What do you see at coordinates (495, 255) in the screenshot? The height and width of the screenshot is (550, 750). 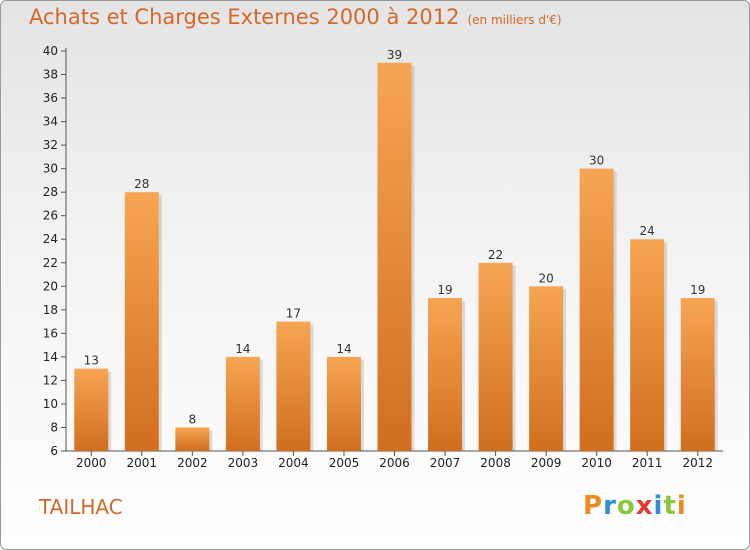 I see `data-label: 22` at bounding box center [495, 255].